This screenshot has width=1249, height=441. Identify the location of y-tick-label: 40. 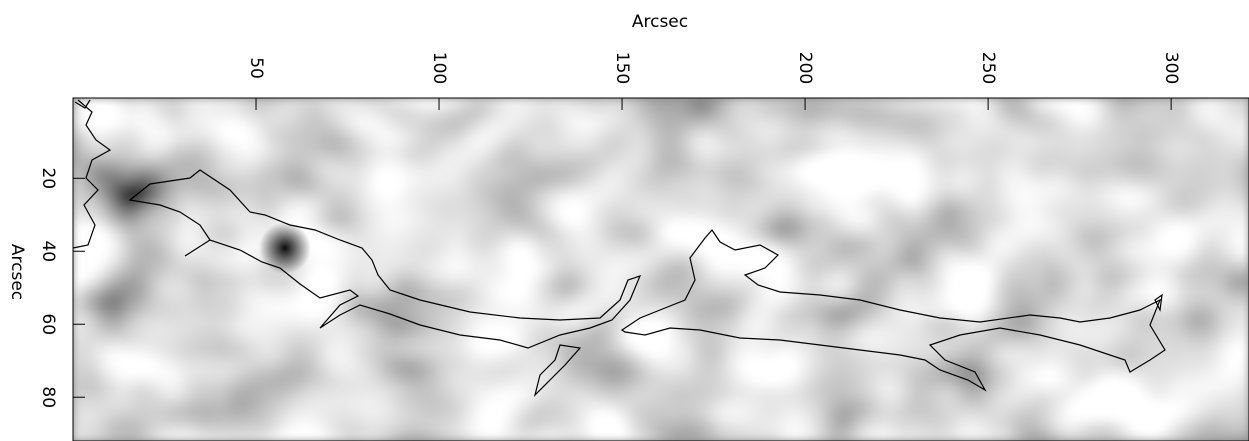
(48, 251).